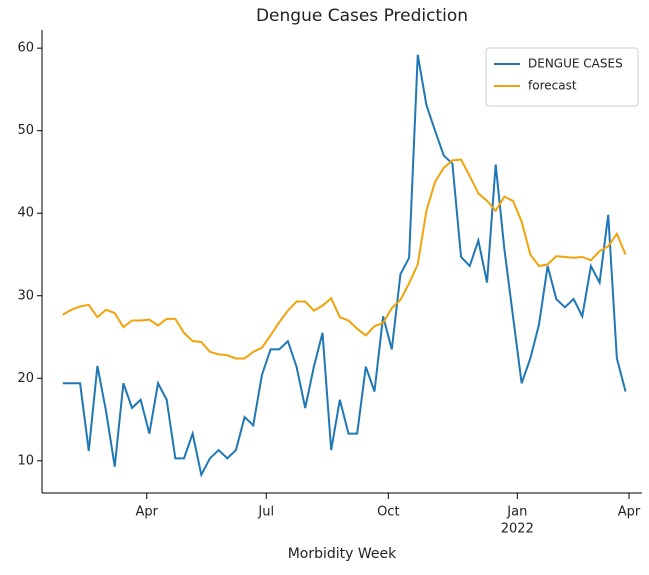 The image size is (649, 575). I want to click on y-tick-label: 20, so click(25, 378).